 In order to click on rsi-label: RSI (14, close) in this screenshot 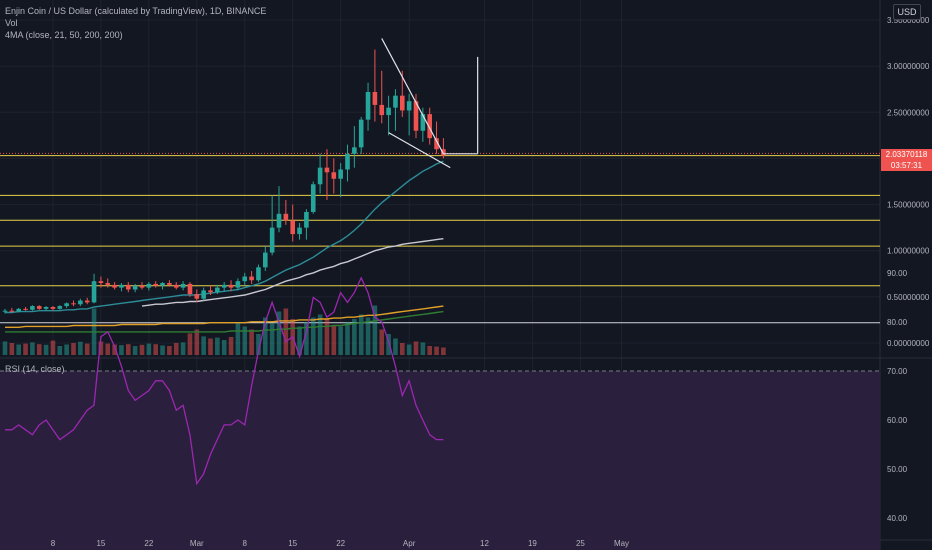, I will do `click(35, 369)`.